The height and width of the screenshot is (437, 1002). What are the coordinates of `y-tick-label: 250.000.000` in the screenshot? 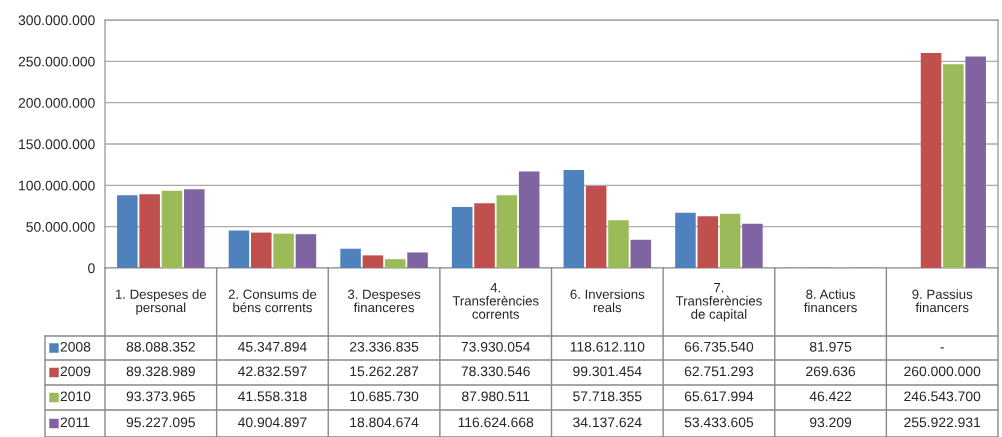 It's located at (56, 61).